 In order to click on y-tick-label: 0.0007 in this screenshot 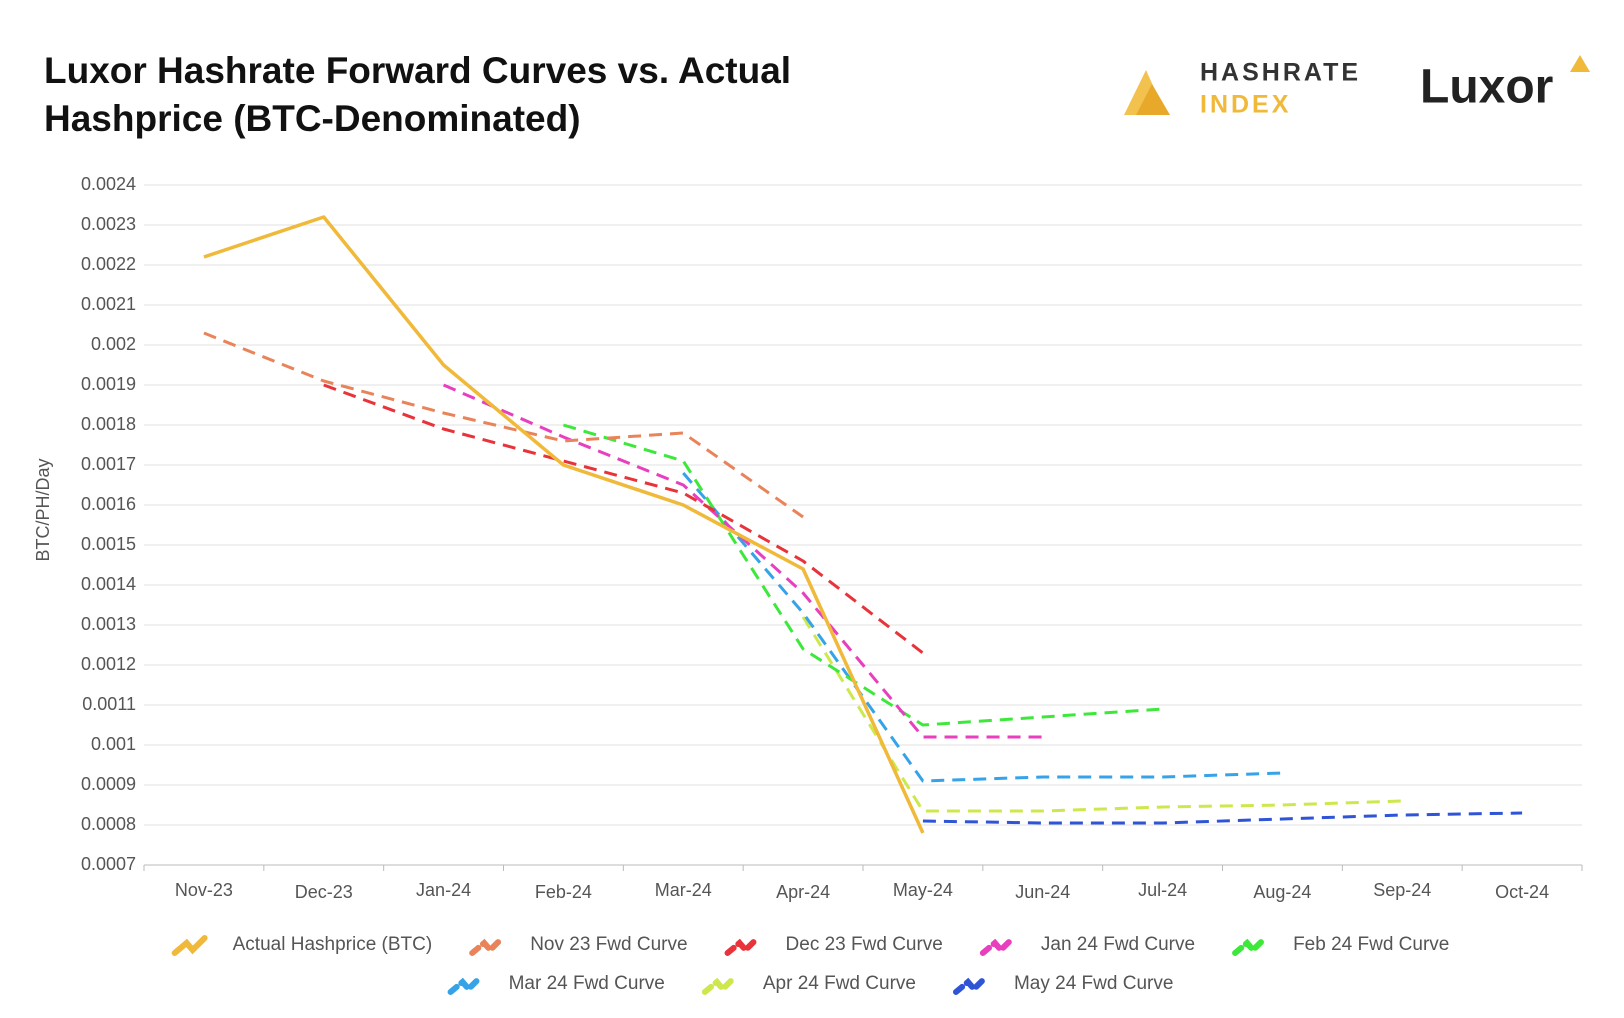, I will do `click(108, 864)`.